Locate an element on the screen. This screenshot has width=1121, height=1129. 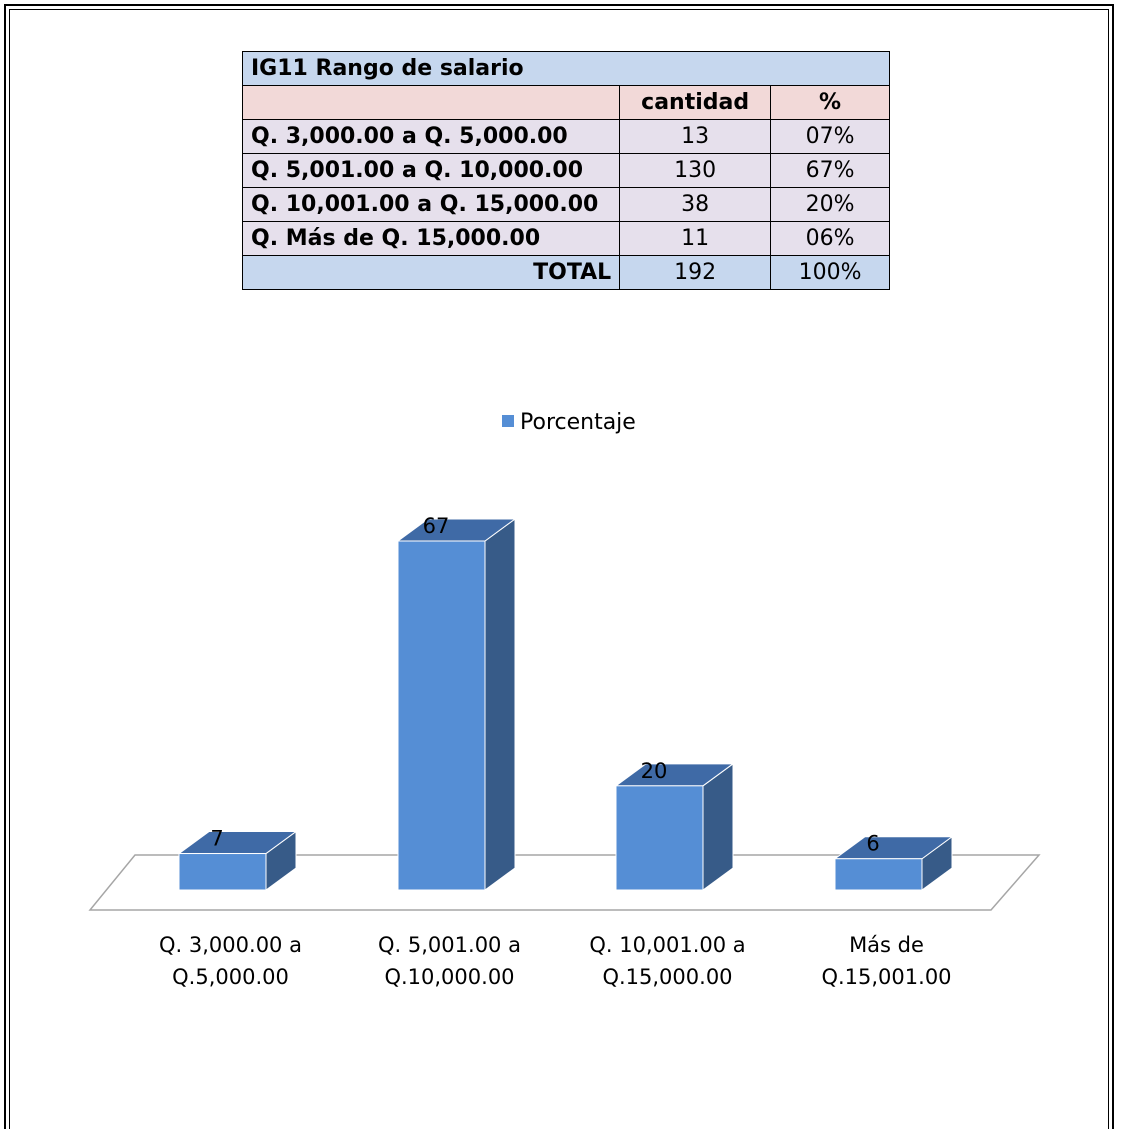
category-label: Q. 10,001.00 a is located at coordinates (667, 945).